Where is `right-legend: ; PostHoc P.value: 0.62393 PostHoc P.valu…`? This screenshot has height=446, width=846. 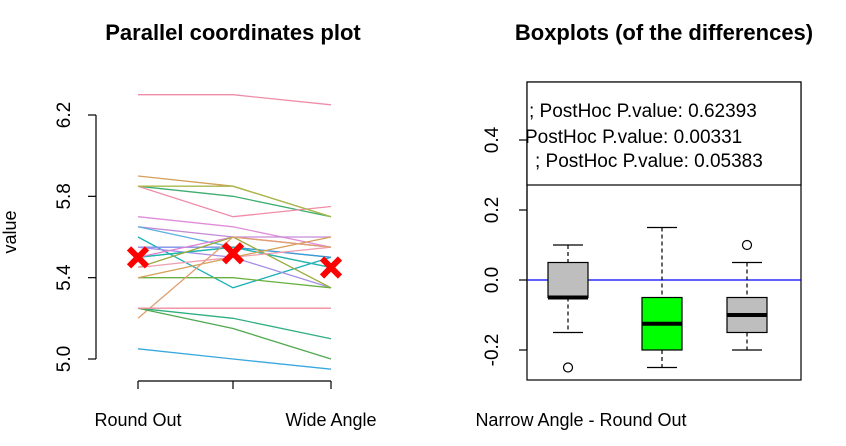 right-legend: ; PostHoc P.value: 0.62393 PostHoc P.valu… is located at coordinates (663, 133).